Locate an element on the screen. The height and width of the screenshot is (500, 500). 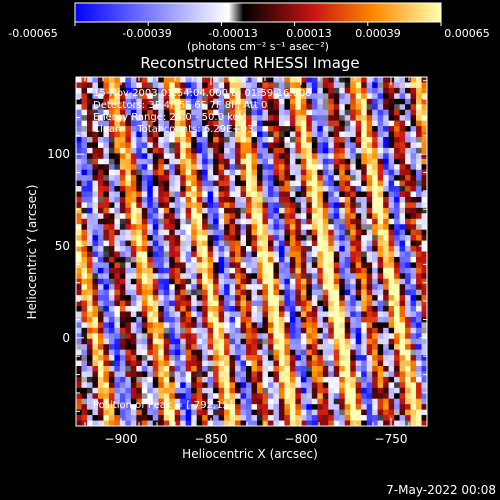
peak-position-annotation: Position of Peak = [-792,15] is located at coordinates (163, 405).